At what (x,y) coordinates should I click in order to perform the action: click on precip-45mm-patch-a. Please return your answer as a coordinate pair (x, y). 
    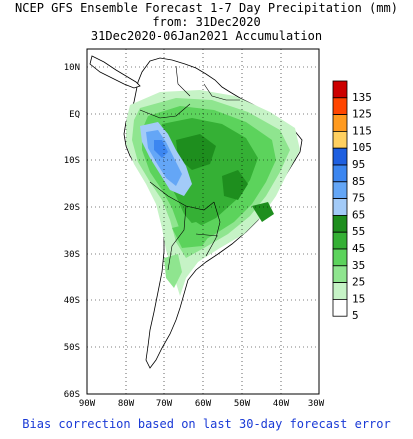
    Looking at the image, I should click on (196, 152).